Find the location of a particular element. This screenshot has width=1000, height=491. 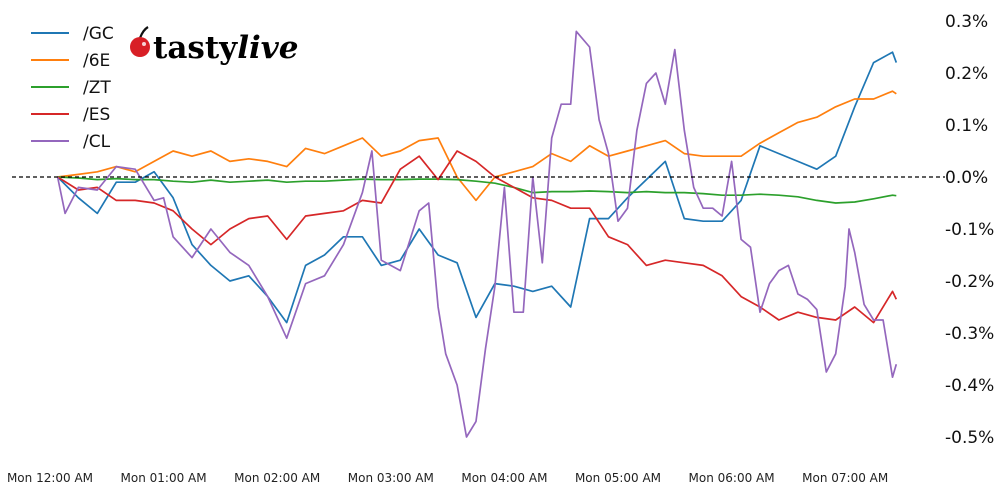

tastylive-logo: tastylive is located at coordinates (214, 46).